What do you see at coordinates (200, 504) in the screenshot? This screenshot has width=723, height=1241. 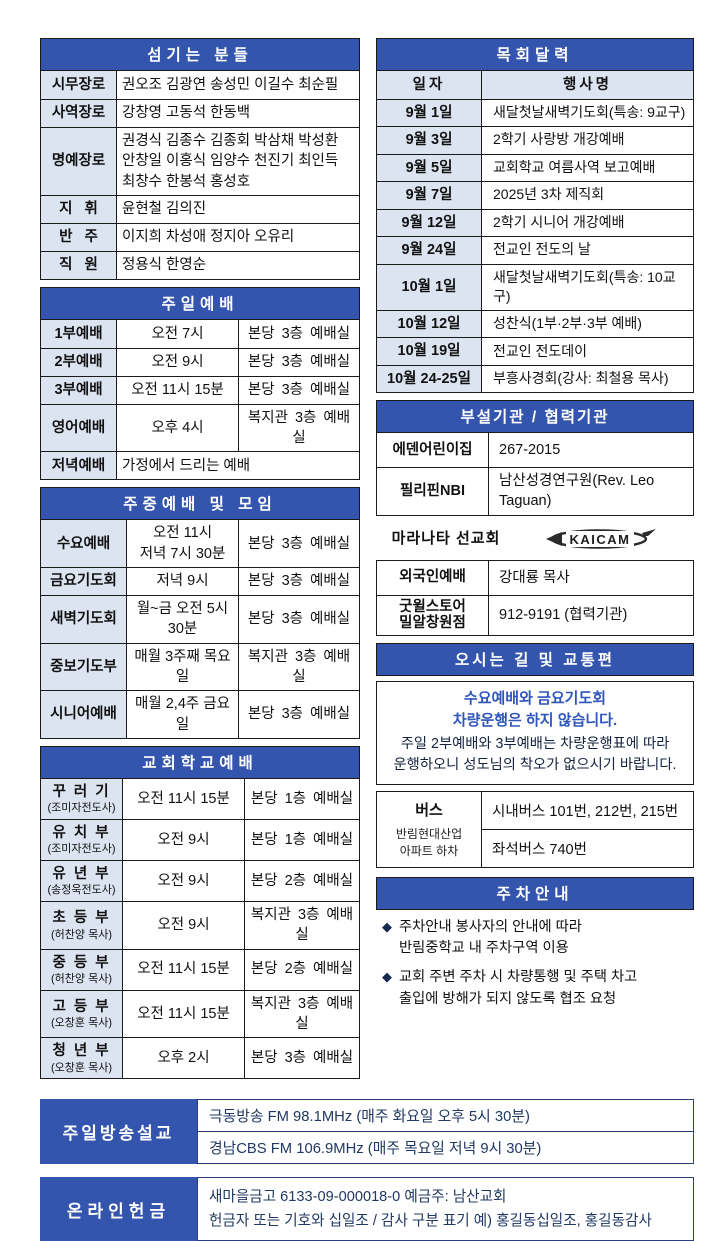 I see `weekday-title: 주중예배 및 모임` at bounding box center [200, 504].